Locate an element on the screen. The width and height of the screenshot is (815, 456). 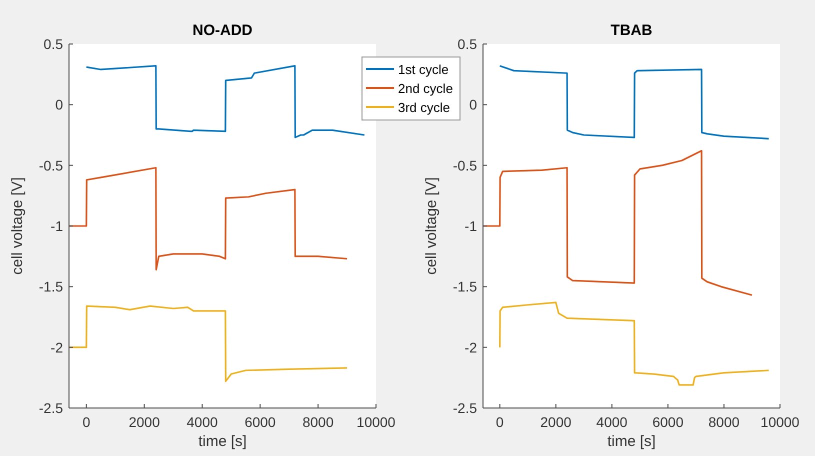
legend-label: 3rd cycle is located at coordinates (424, 107).